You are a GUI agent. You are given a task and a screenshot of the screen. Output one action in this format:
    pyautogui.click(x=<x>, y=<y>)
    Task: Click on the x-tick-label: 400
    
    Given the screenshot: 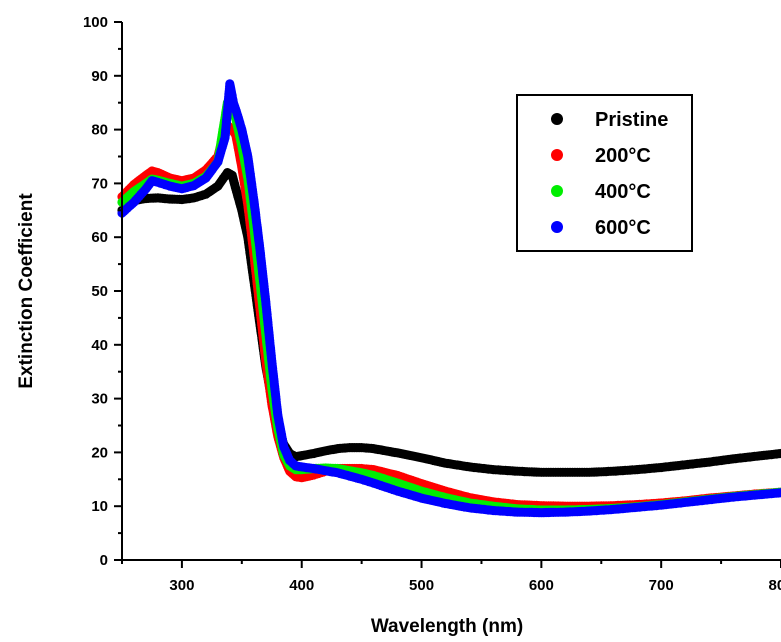 What is the action you would take?
    pyautogui.click(x=301, y=585)
    